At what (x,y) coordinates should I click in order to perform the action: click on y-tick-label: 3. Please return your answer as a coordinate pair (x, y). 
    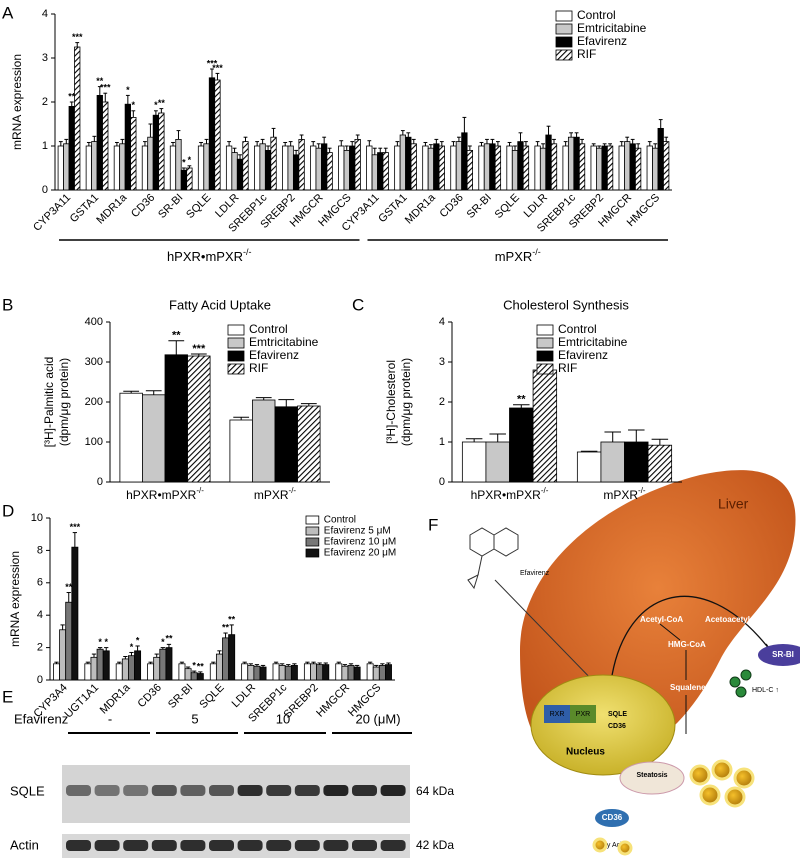
    Looking at the image, I should click on (442, 362).